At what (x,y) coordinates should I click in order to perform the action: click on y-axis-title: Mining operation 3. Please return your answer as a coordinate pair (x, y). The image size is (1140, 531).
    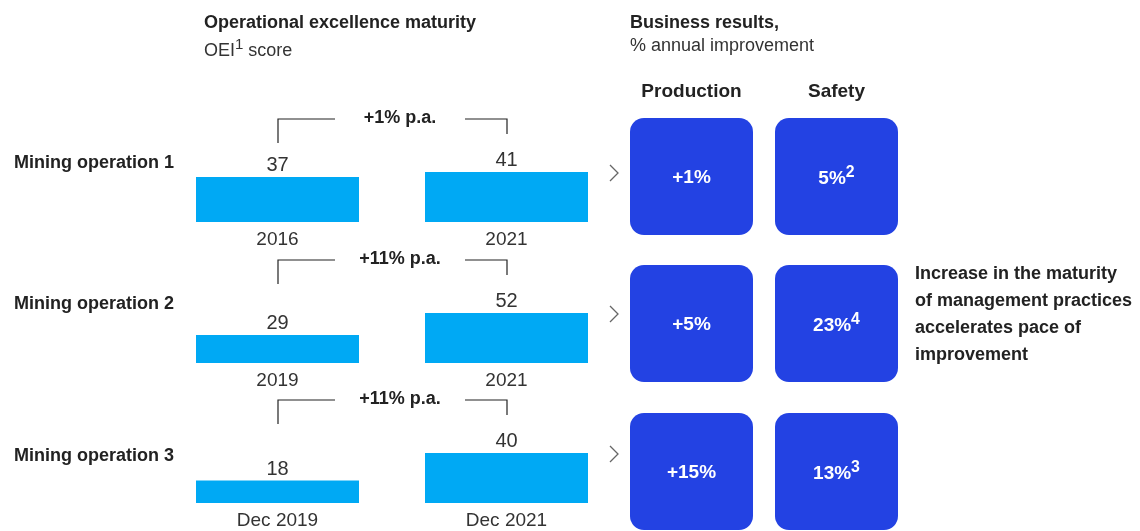
    Looking at the image, I should click on (94, 455).